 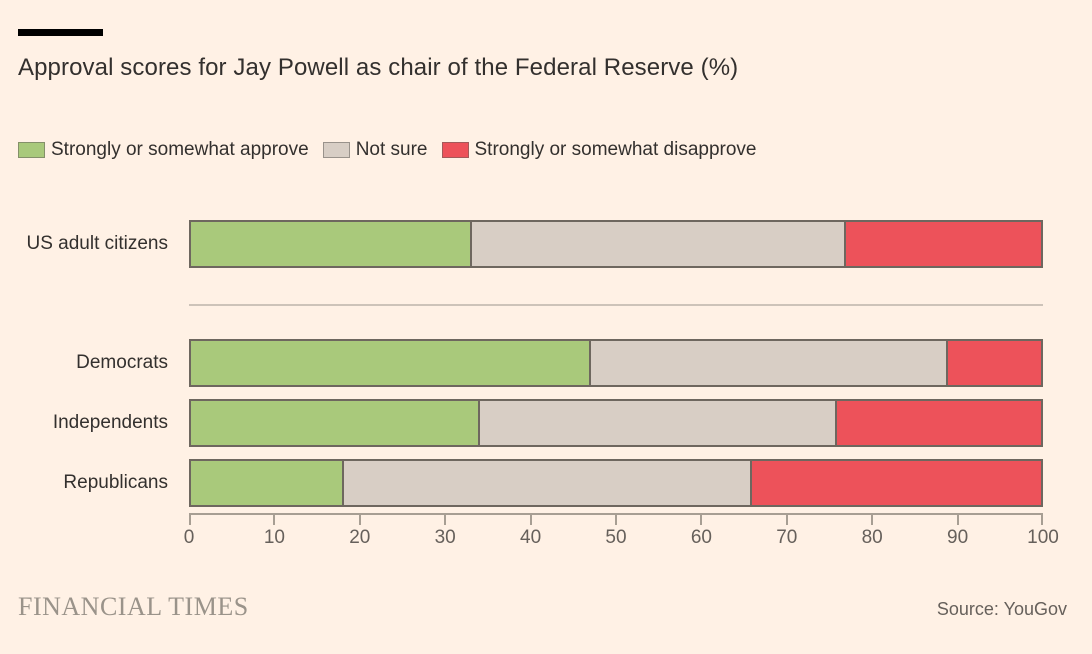 What do you see at coordinates (97, 243) in the screenshot?
I see `category-label: US adult citizens` at bounding box center [97, 243].